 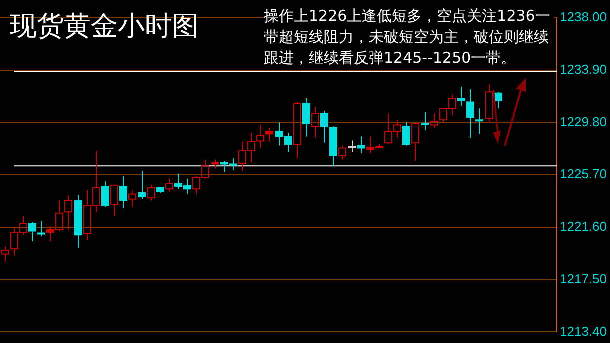 What do you see at coordinates (584, 69) in the screenshot?
I see `y-tick-label: 1233.90` at bounding box center [584, 69].